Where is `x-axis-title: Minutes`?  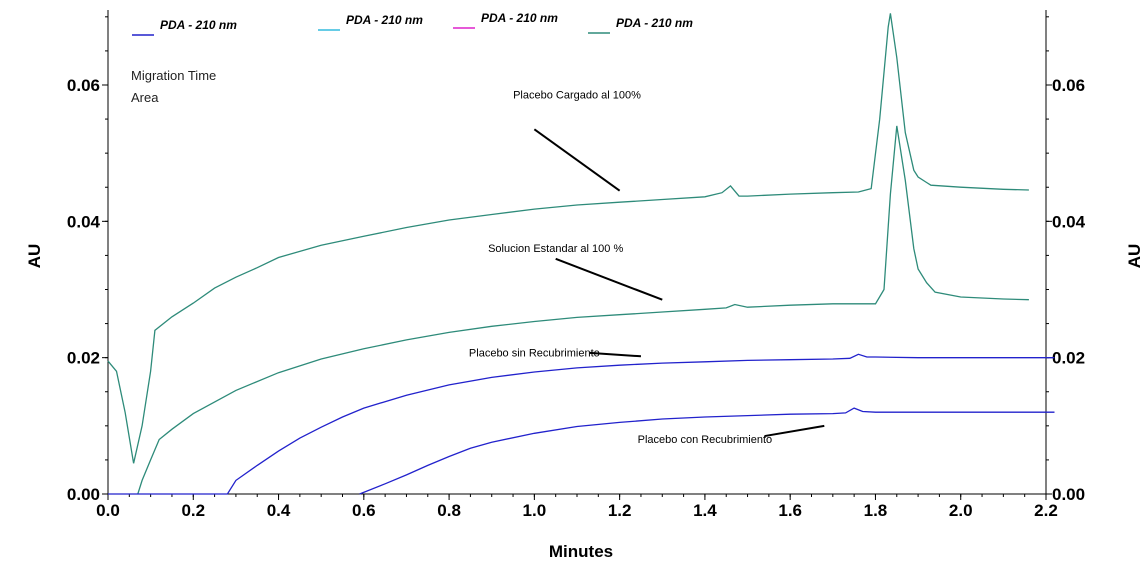 x-axis-title: Minutes is located at coordinates (581, 551).